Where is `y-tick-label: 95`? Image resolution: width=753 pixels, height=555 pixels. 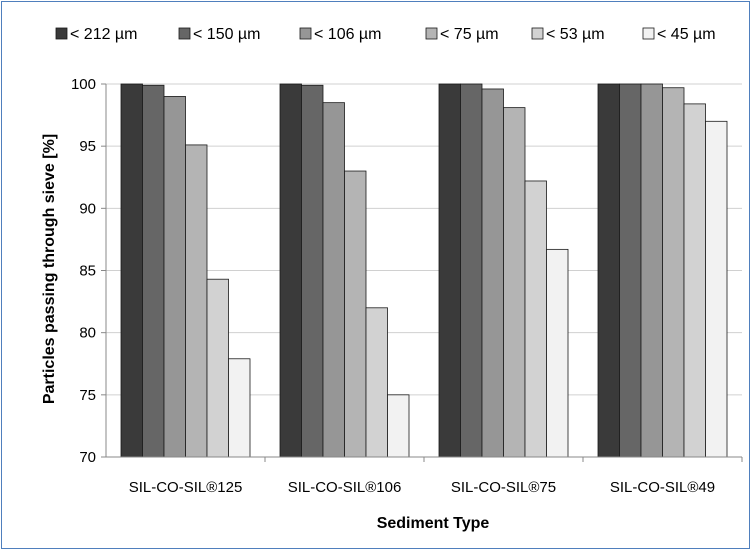 y-tick-label: 95 is located at coordinates (87, 146).